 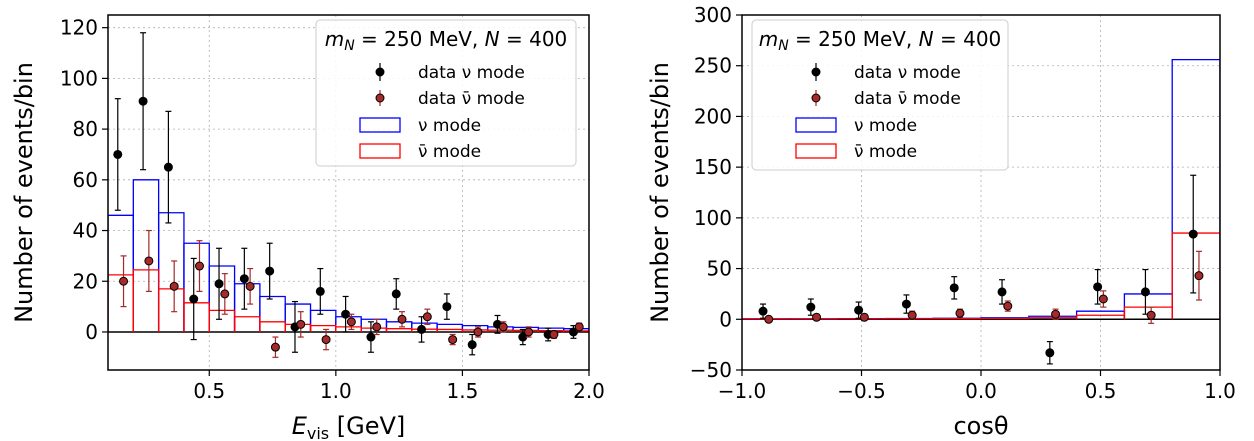 What do you see at coordinates (300, 426) in the screenshot?
I see `x-label-main: E` at bounding box center [300, 426].